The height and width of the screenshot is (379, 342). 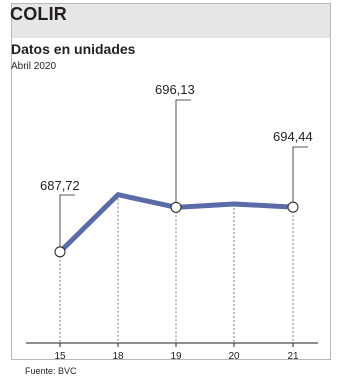 What do you see at coordinates (171, 21) in the screenshot?
I see `title-band` at bounding box center [171, 21].